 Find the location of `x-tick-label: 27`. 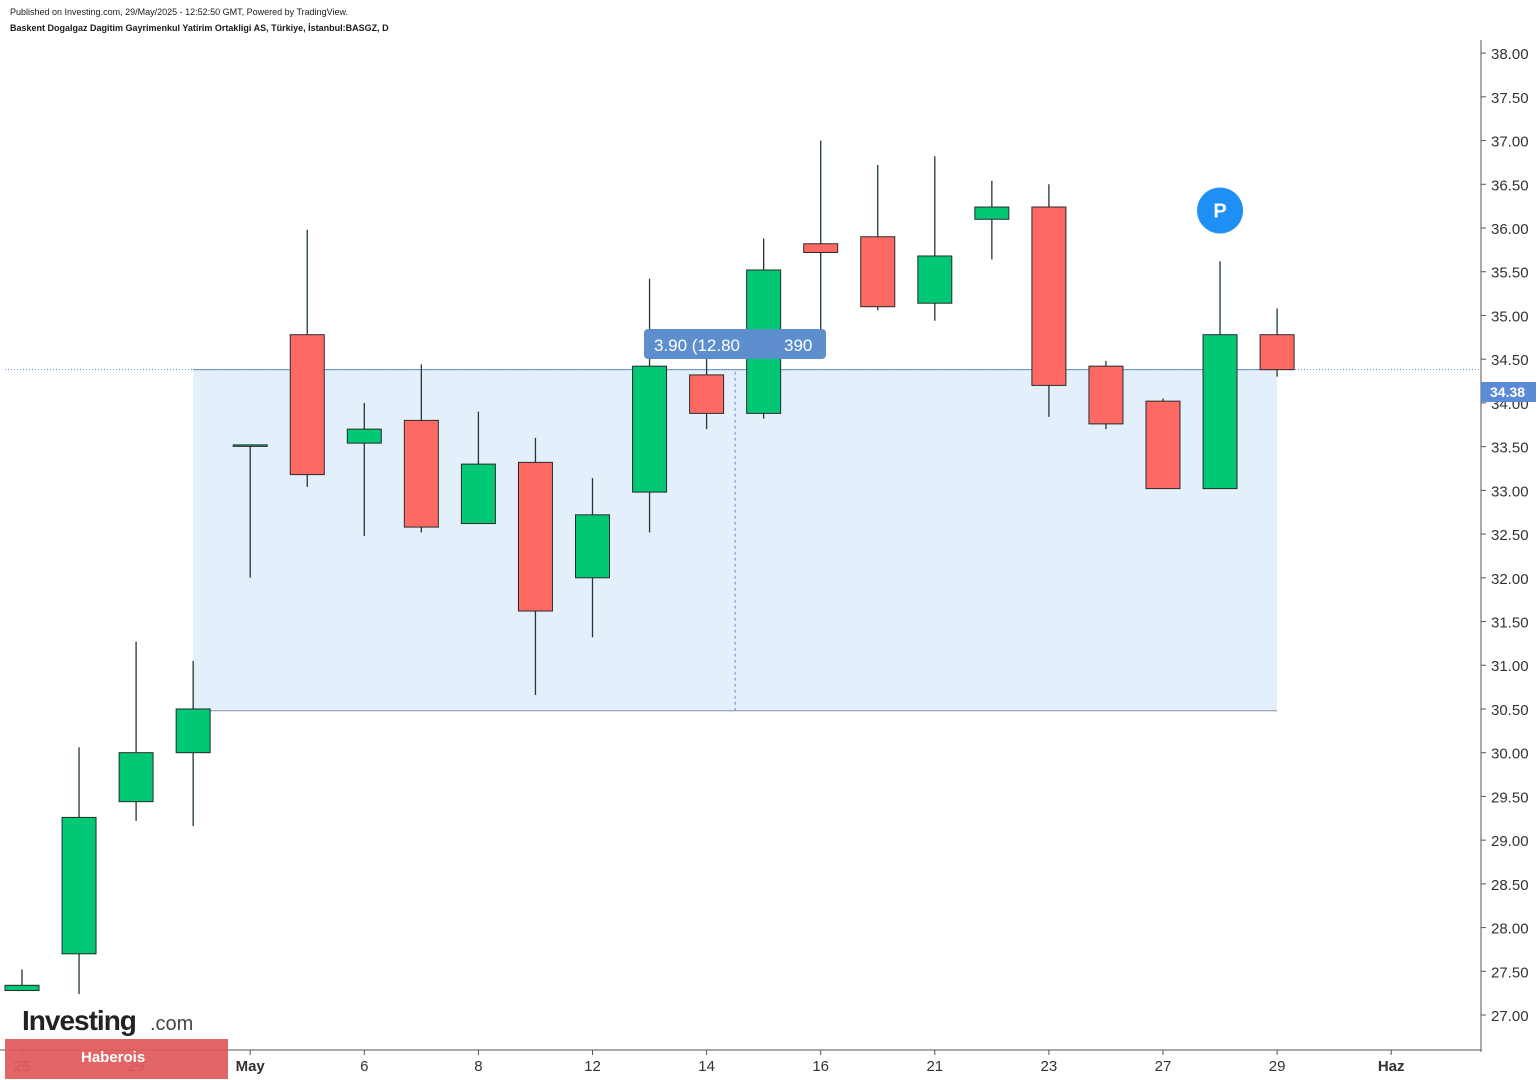

x-tick-label: 27 is located at coordinates (1163, 1066).